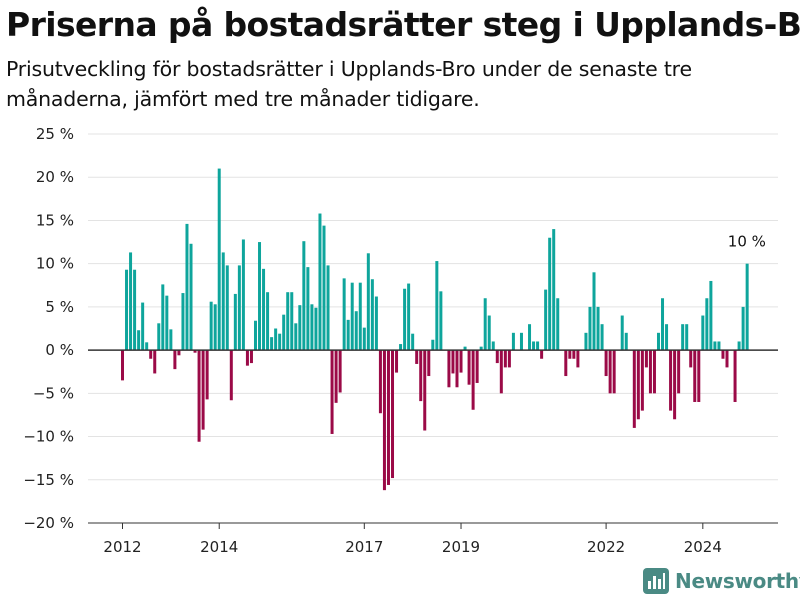 This screenshot has height=600, width=800. What do you see at coordinates (703, 547) in the screenshot?
I see `x-tick-label: 2024` at bounding box center [703, 547].